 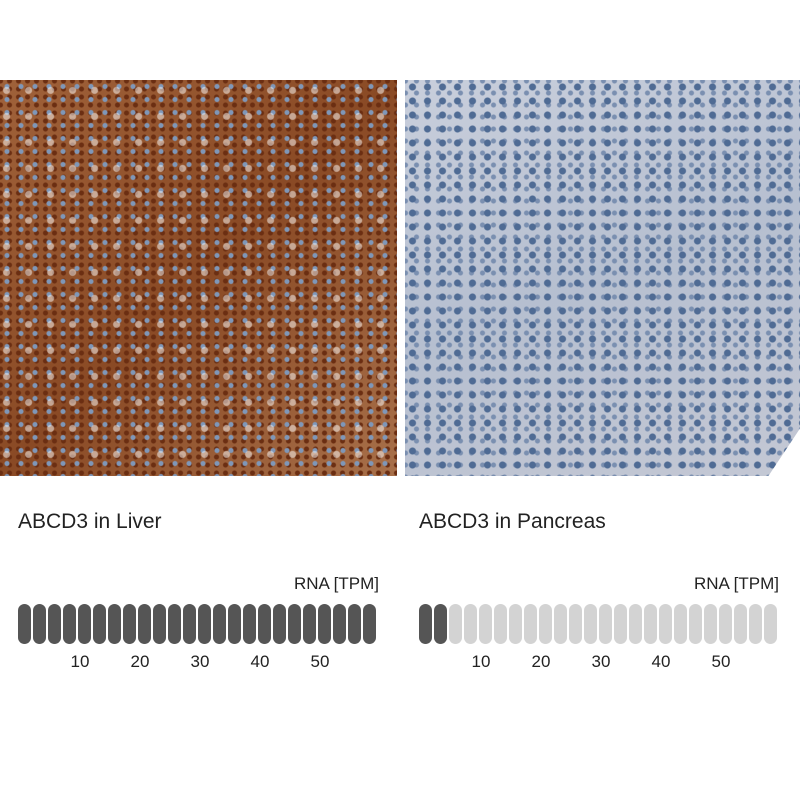 I want to click on liver-title: ABCD3 in Liver, so click(x=90, y=521).